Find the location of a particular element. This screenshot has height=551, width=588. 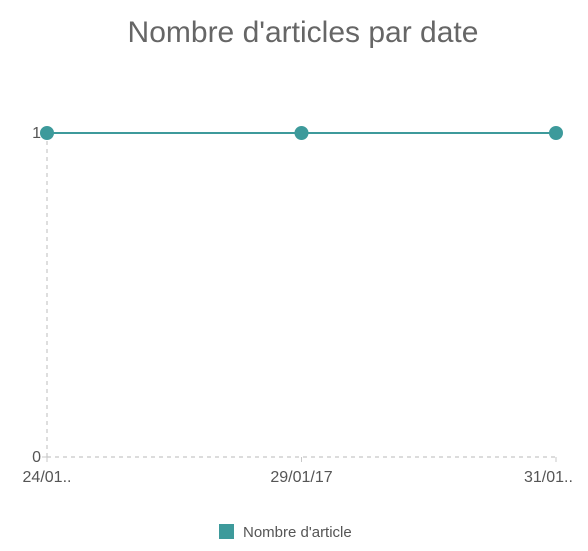

legend-label: Nombre d'article is located at coordinates (297, 532).